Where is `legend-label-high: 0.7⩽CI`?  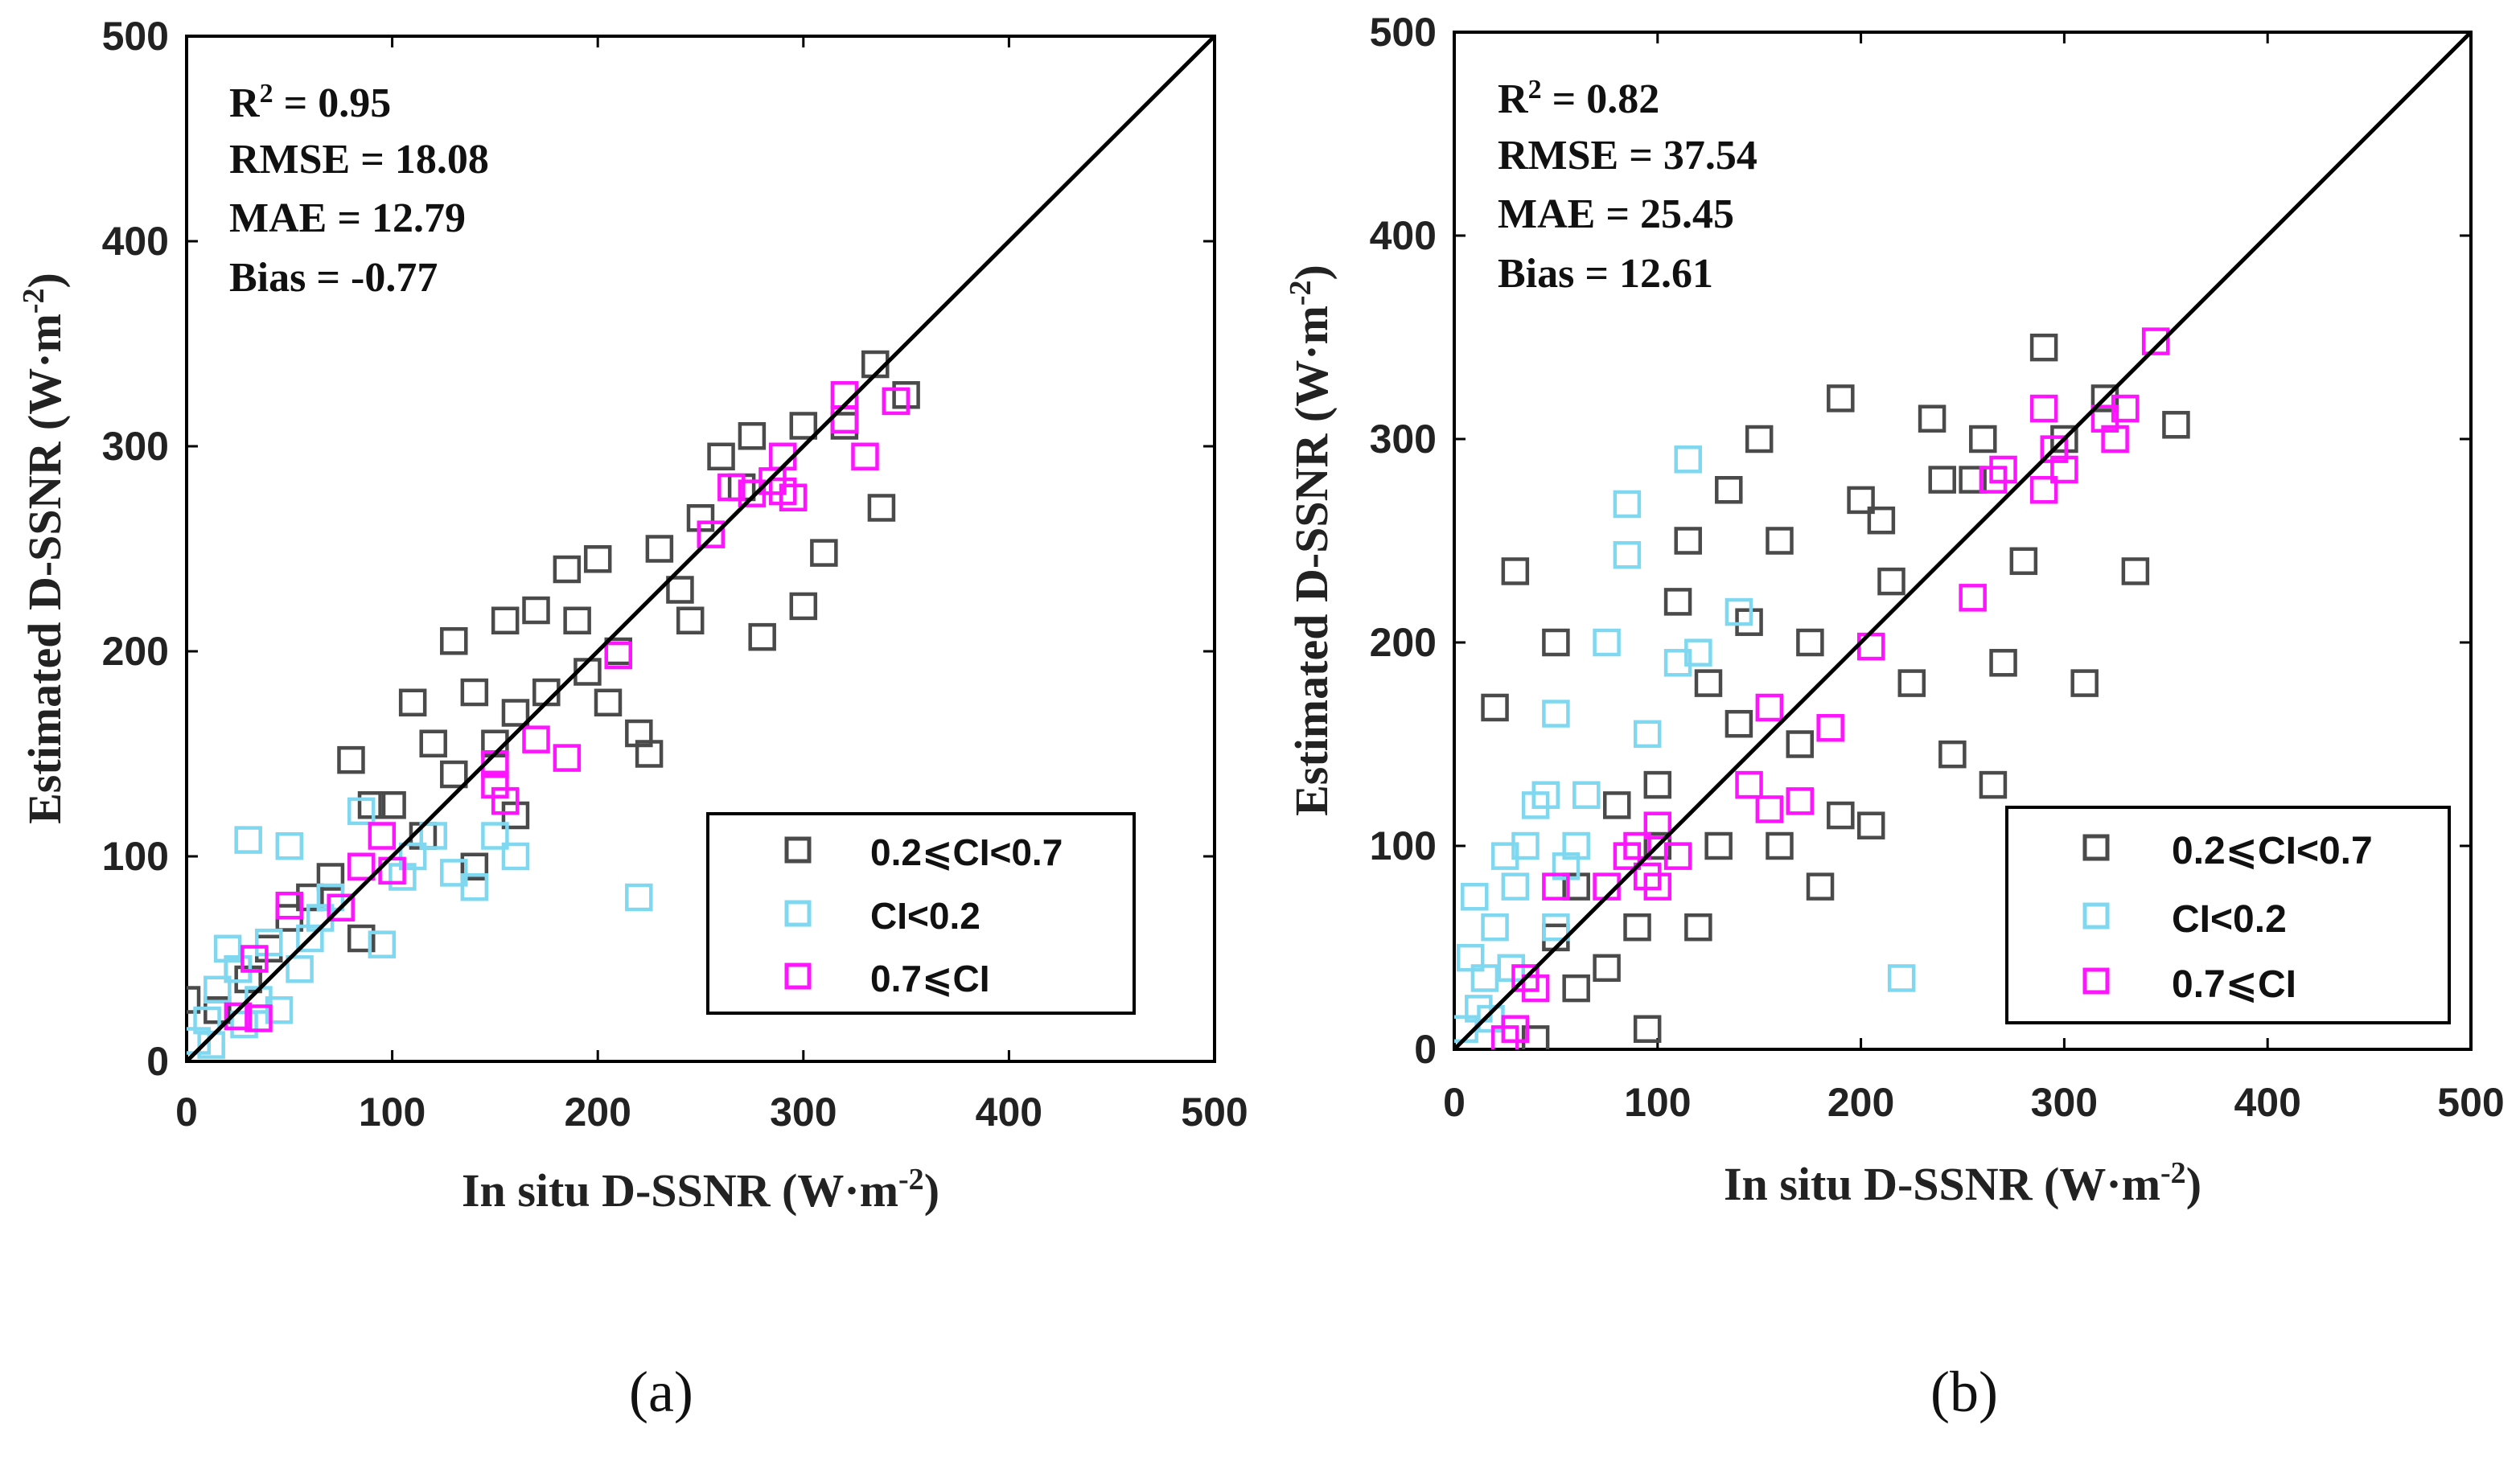 legend-label-high: 0.7⩽CI is located at coordinates (930, 978).